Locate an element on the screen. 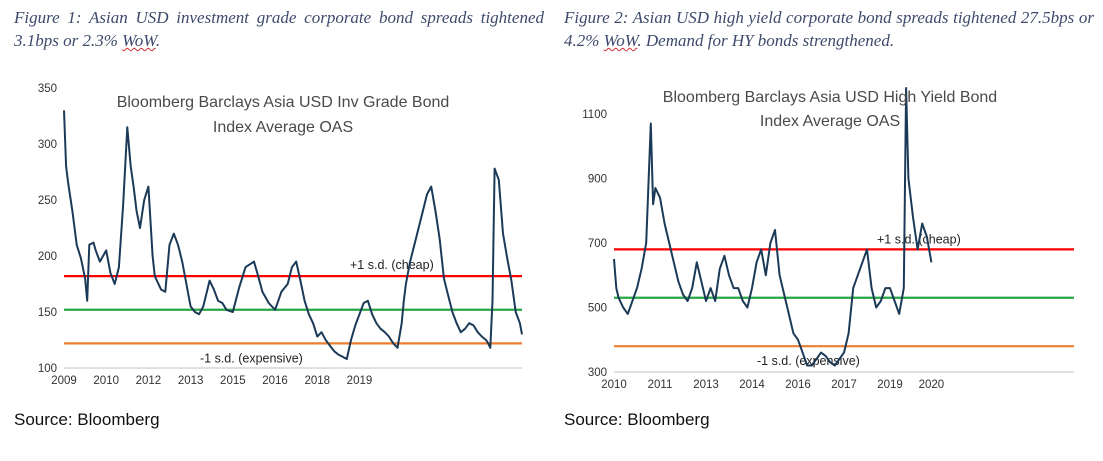 The height and width of the screenshot is (461, 1103). y-tick-label: 700 is located at coordinates (597, 244).